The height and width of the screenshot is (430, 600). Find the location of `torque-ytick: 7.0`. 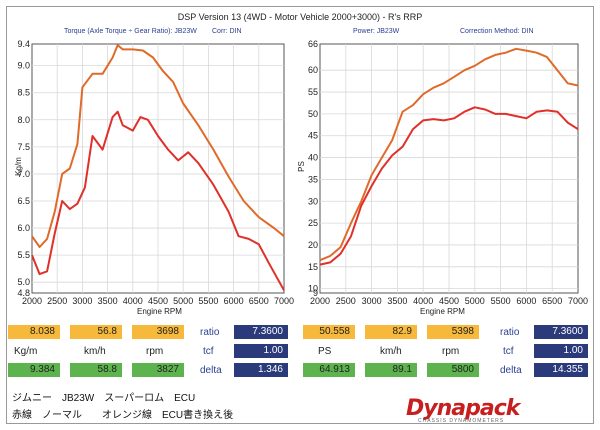

torque-ytick: 7.0 is located at coordinates (23, 174).